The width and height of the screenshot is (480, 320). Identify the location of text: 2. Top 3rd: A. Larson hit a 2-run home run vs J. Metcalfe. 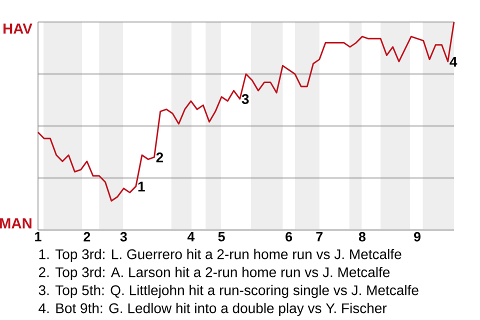
(214, 273).